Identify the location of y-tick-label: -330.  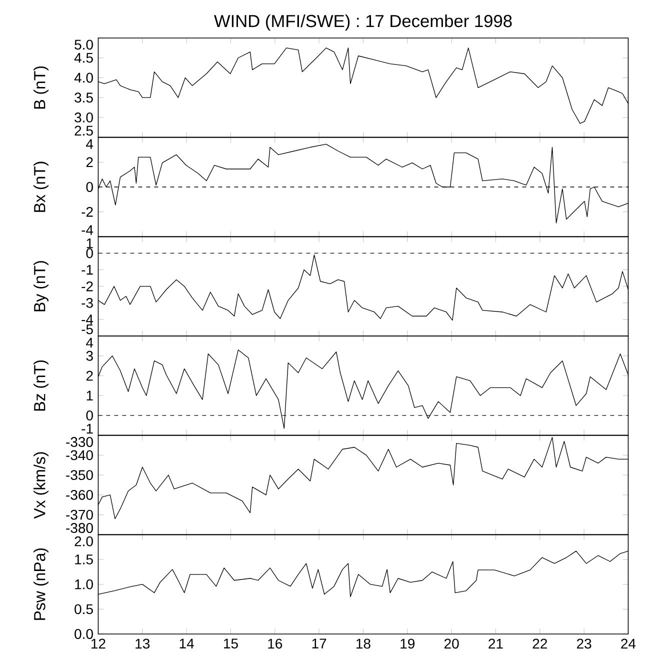
(79, 442).